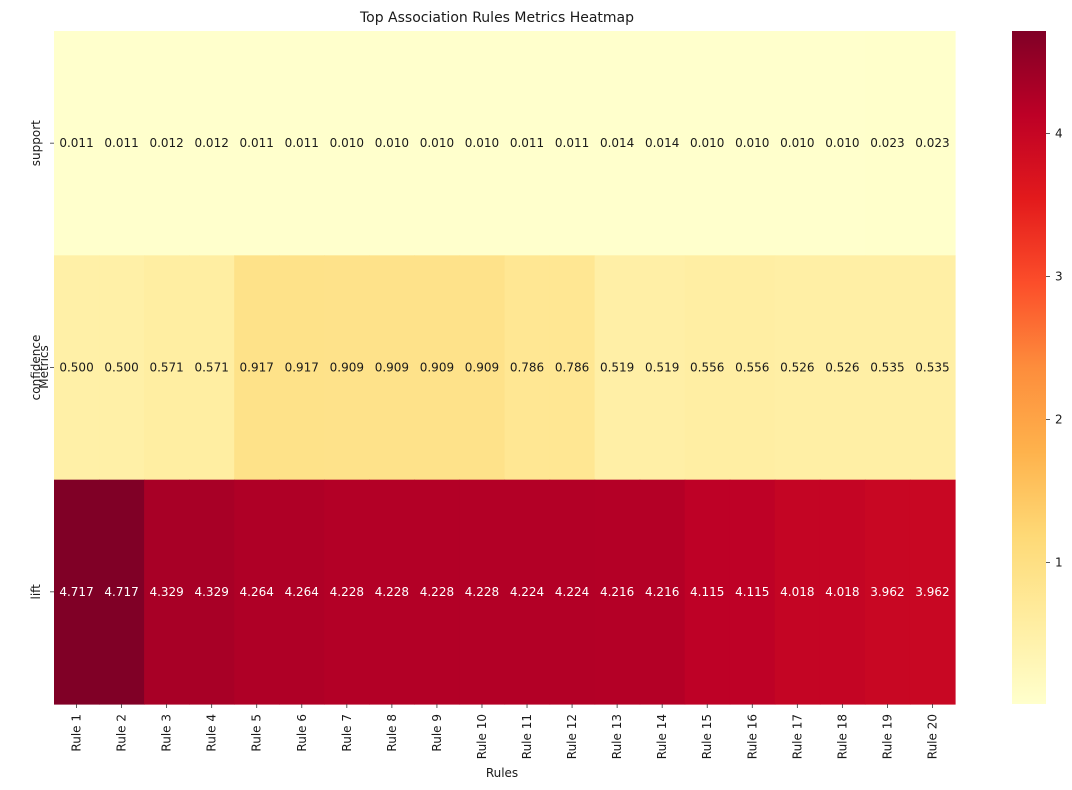  I want to click on cell-value-label: 0.014, so click(662, 143).